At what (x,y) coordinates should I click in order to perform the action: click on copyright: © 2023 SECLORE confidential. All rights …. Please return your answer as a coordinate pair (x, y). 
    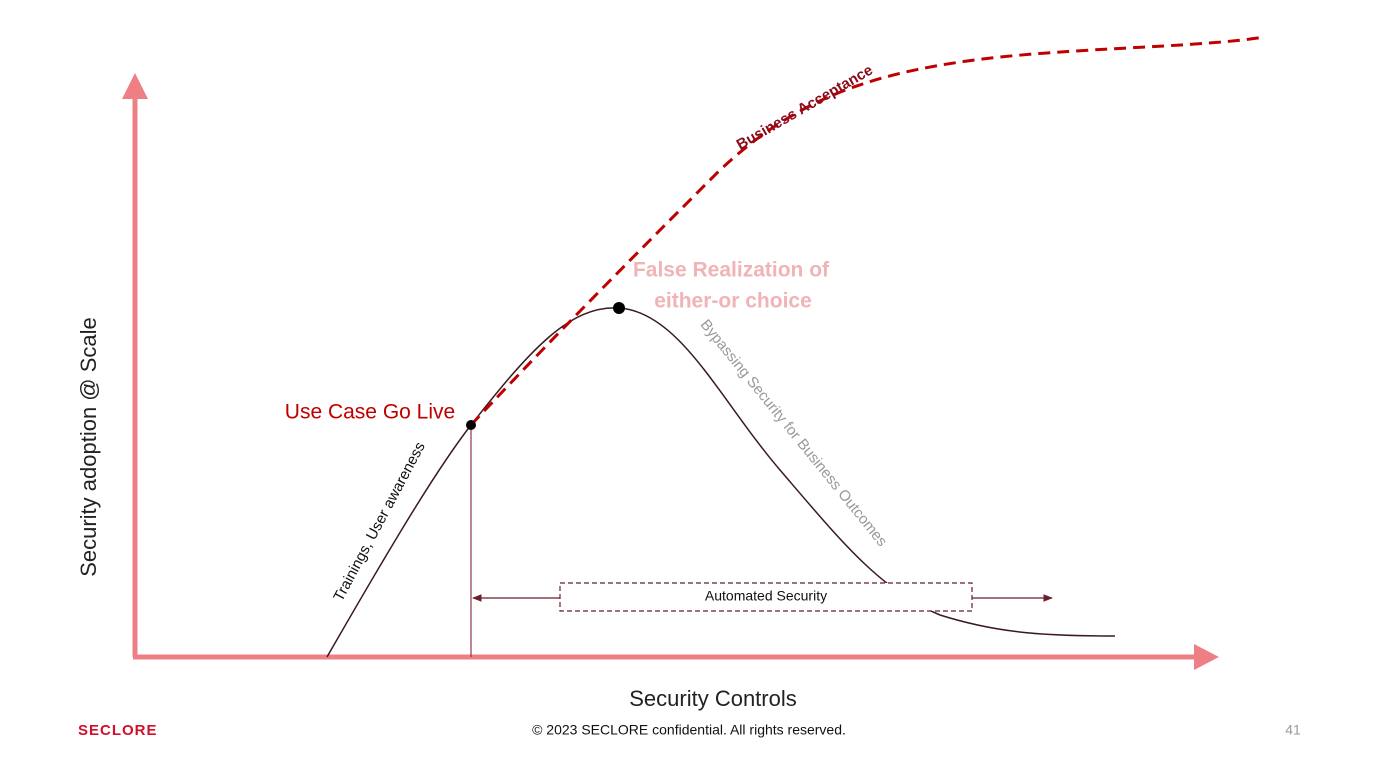
    Looking at the image, I should click on (689, 730).